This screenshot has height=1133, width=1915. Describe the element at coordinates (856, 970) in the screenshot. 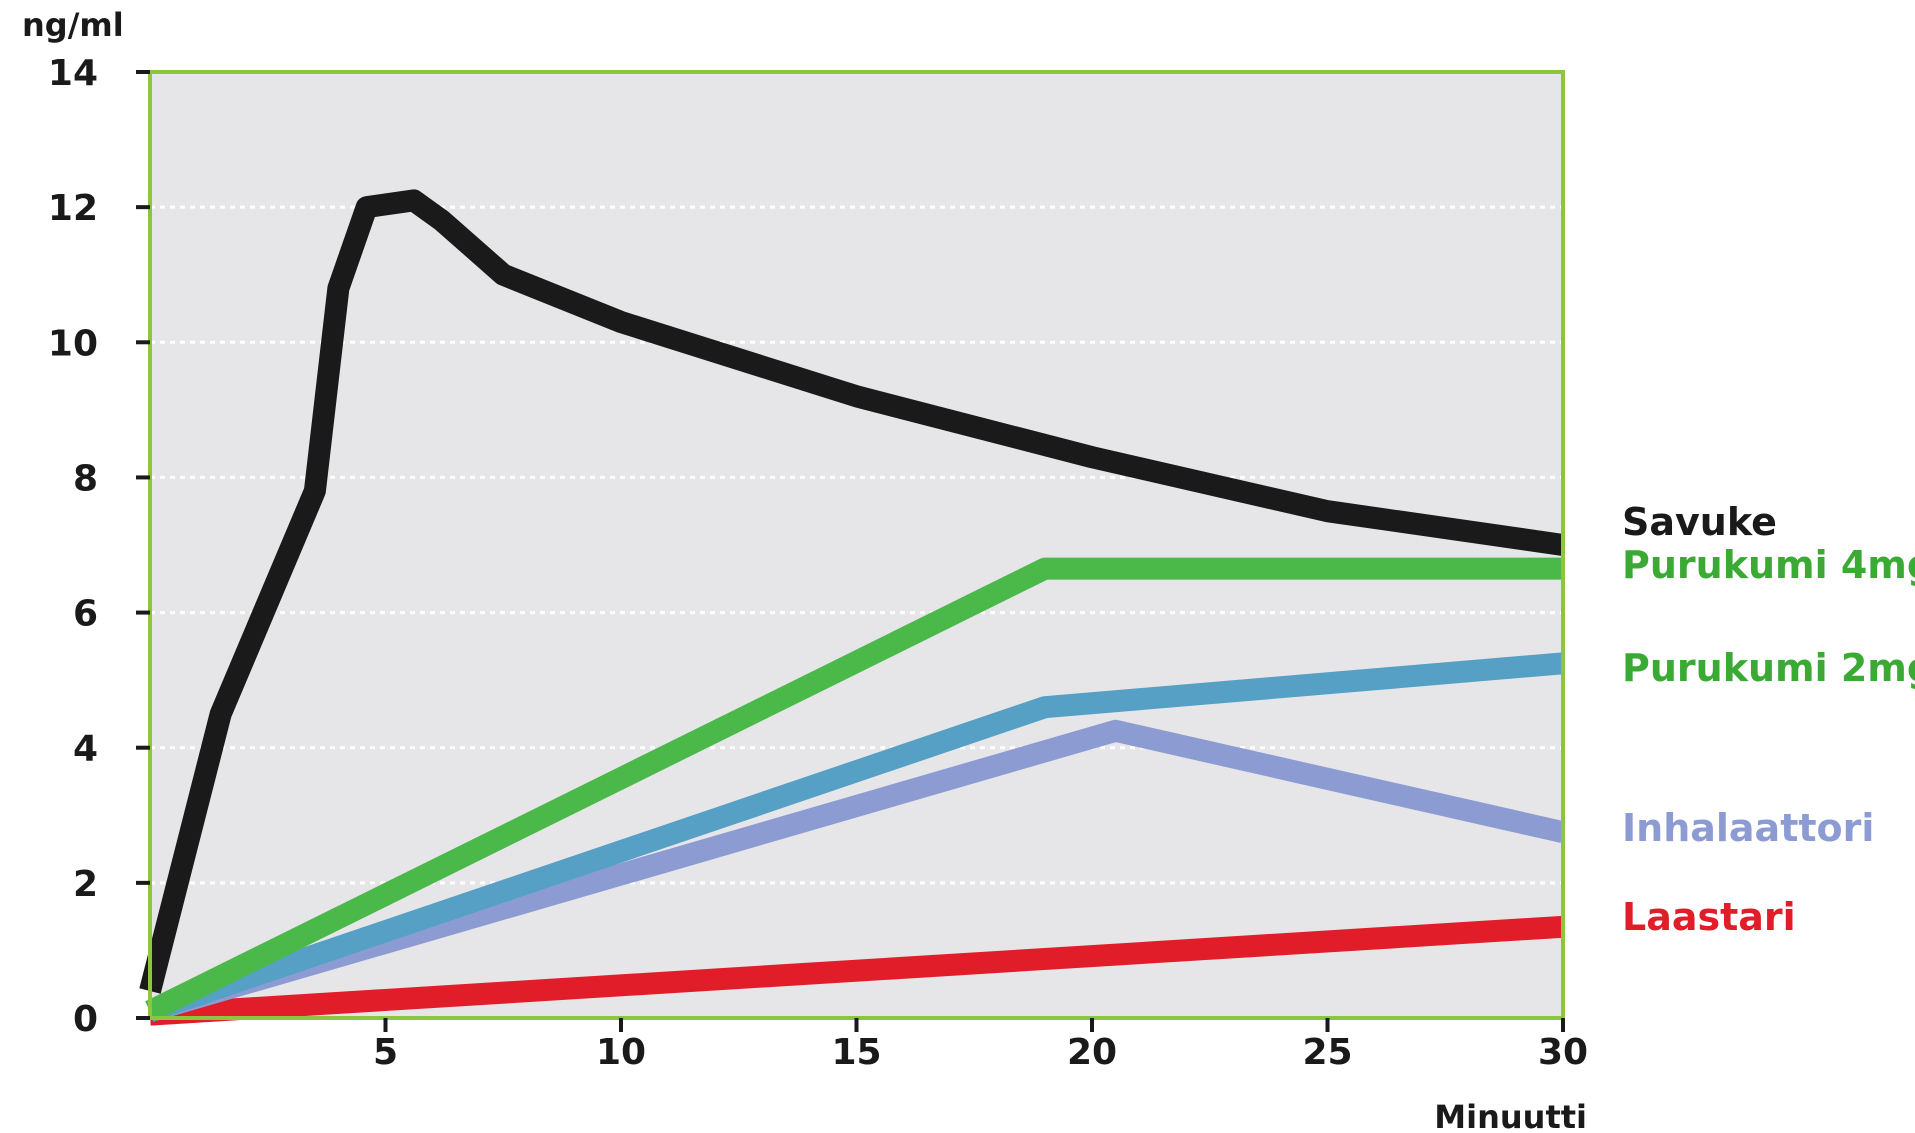

I see `series-line-laastari` at that location.